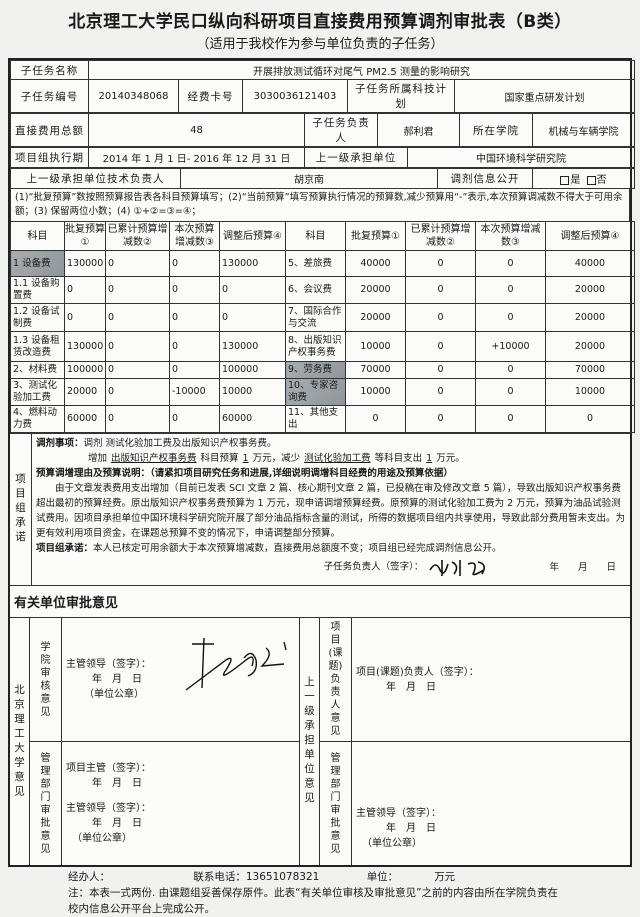 Image resolution: width=640 pixels, height=917 pixels. I want to click on number-value: 20140348068, so click(133, 96).